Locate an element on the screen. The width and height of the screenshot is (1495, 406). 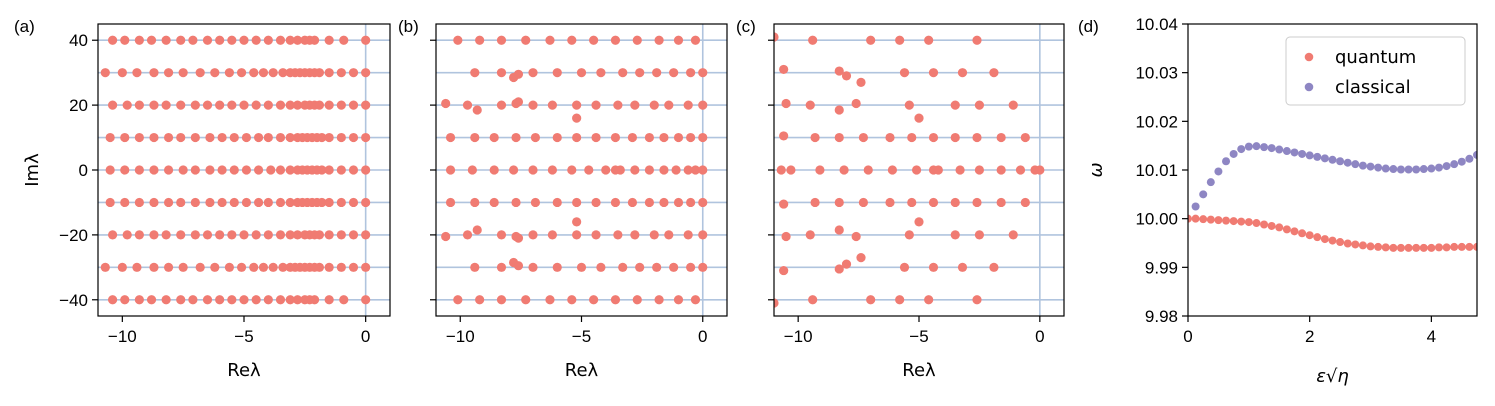
panel-label-c: (c) is located at coordinates (746, 26).